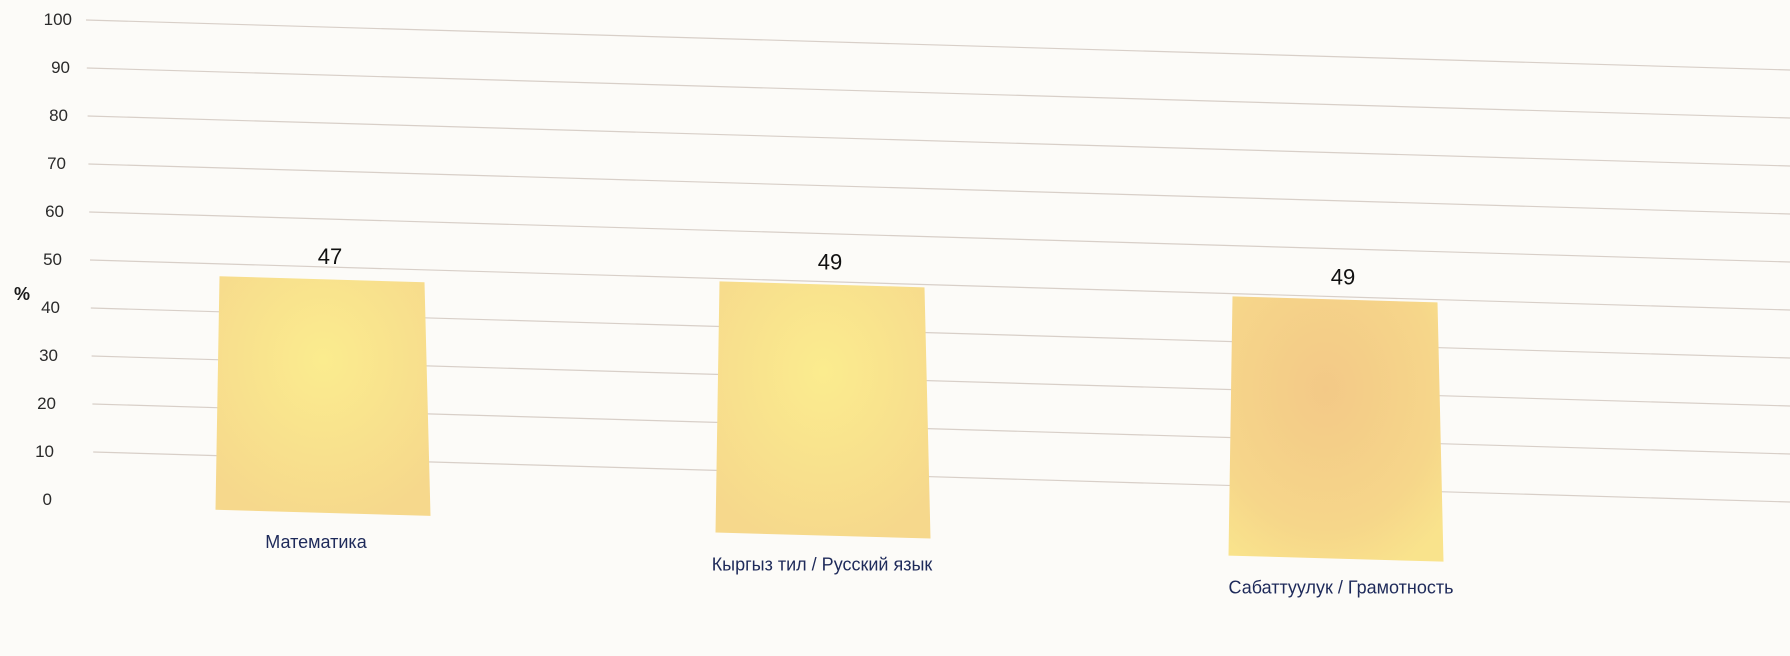  I want to click on y-tick-label: 90, so click(60, 67).